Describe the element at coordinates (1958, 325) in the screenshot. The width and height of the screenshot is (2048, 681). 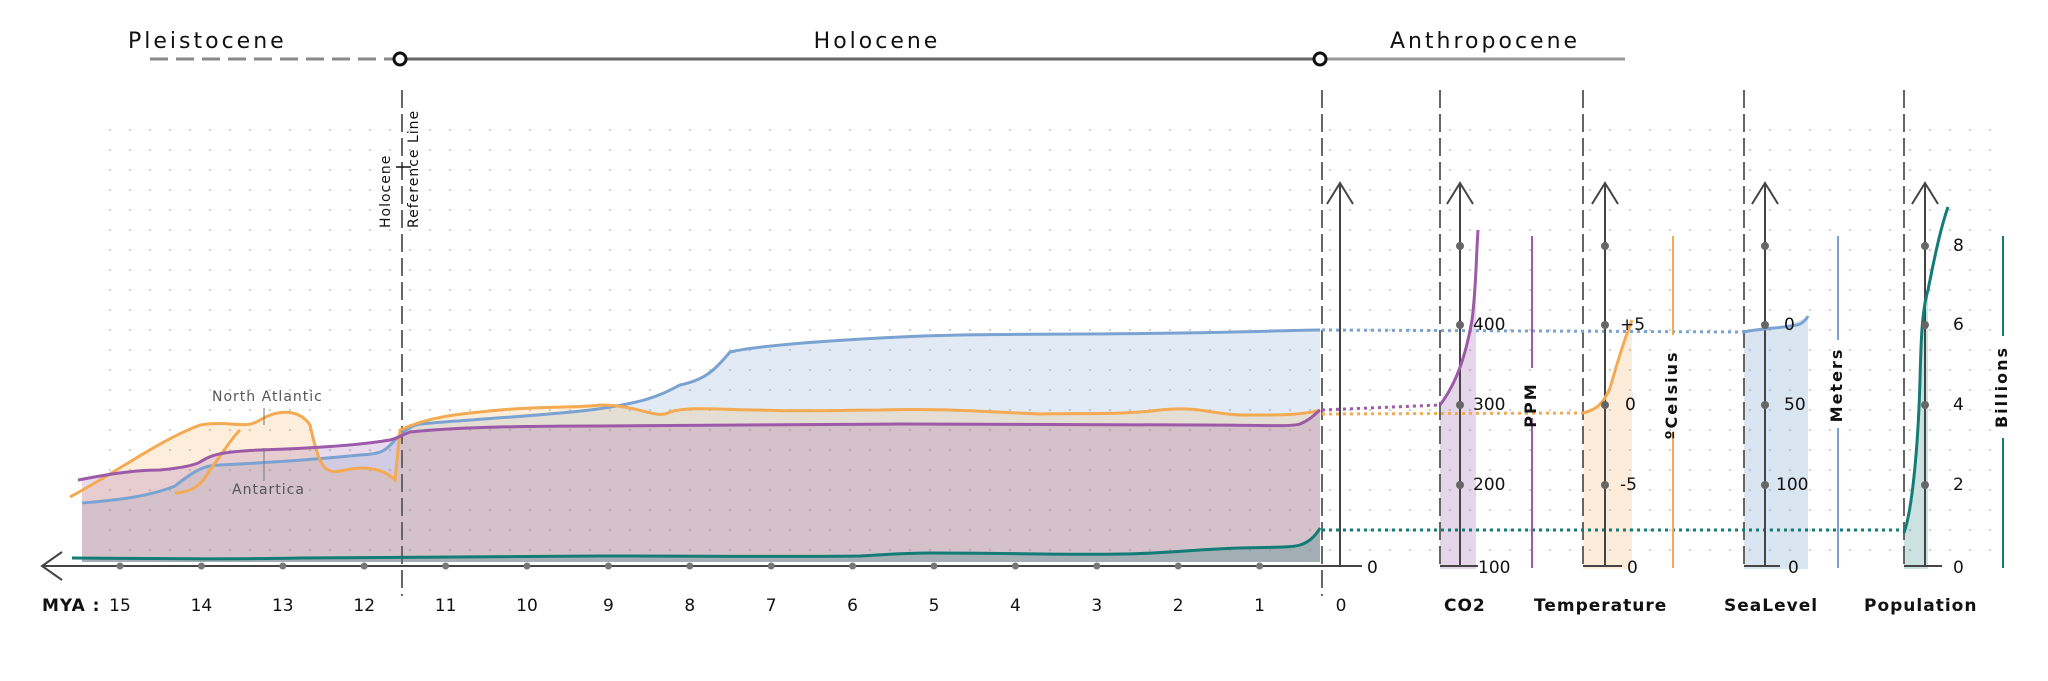
I see `population-tick-2: 6` at that location.